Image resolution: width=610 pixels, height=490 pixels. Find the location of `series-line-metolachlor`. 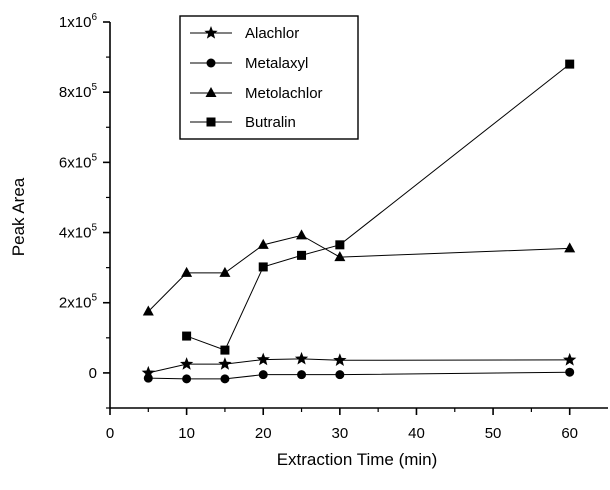

series-line-metolachlor is located at coordinates (358, 273).